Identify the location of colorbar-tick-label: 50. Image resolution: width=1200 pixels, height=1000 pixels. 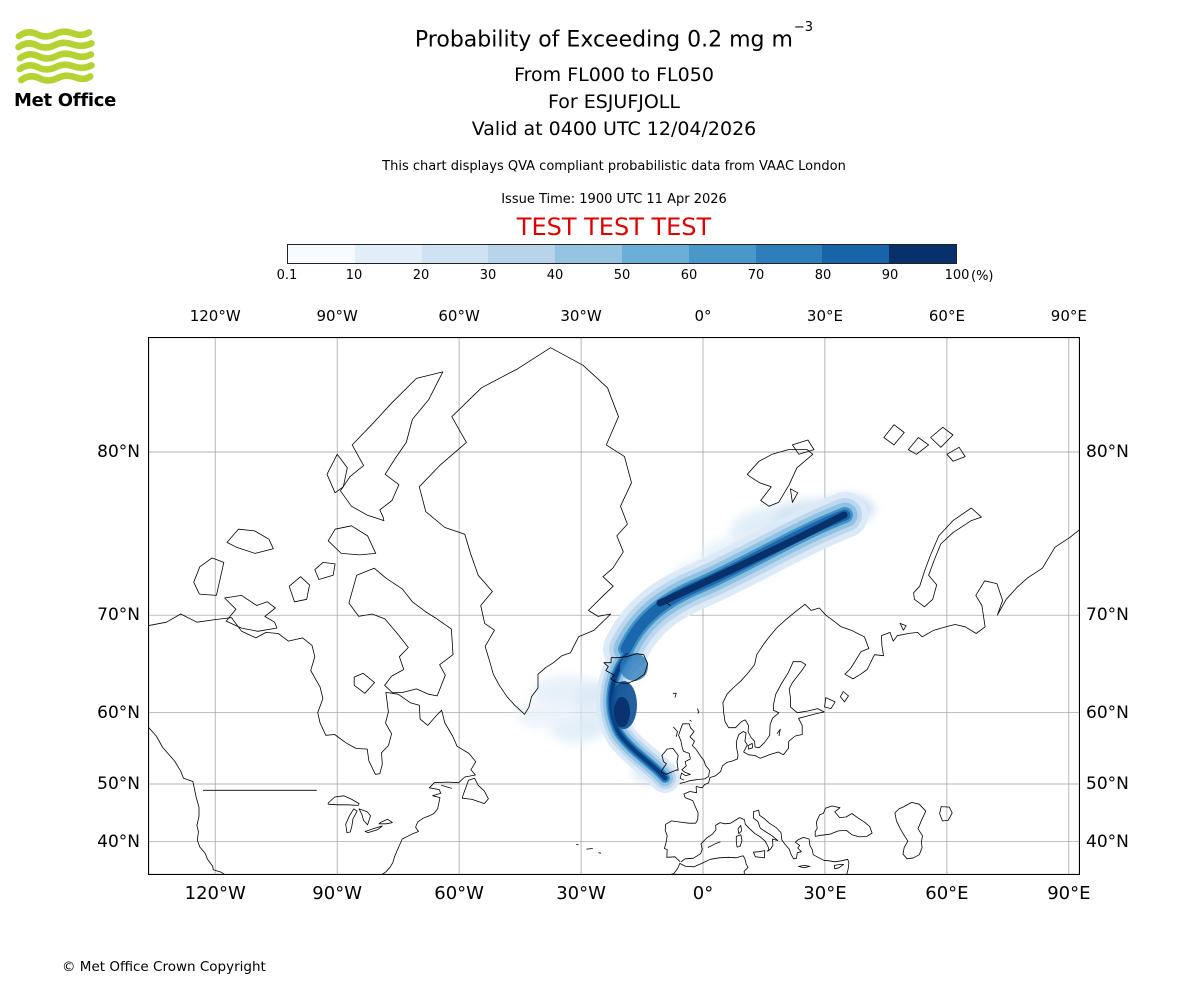
(622, 275).